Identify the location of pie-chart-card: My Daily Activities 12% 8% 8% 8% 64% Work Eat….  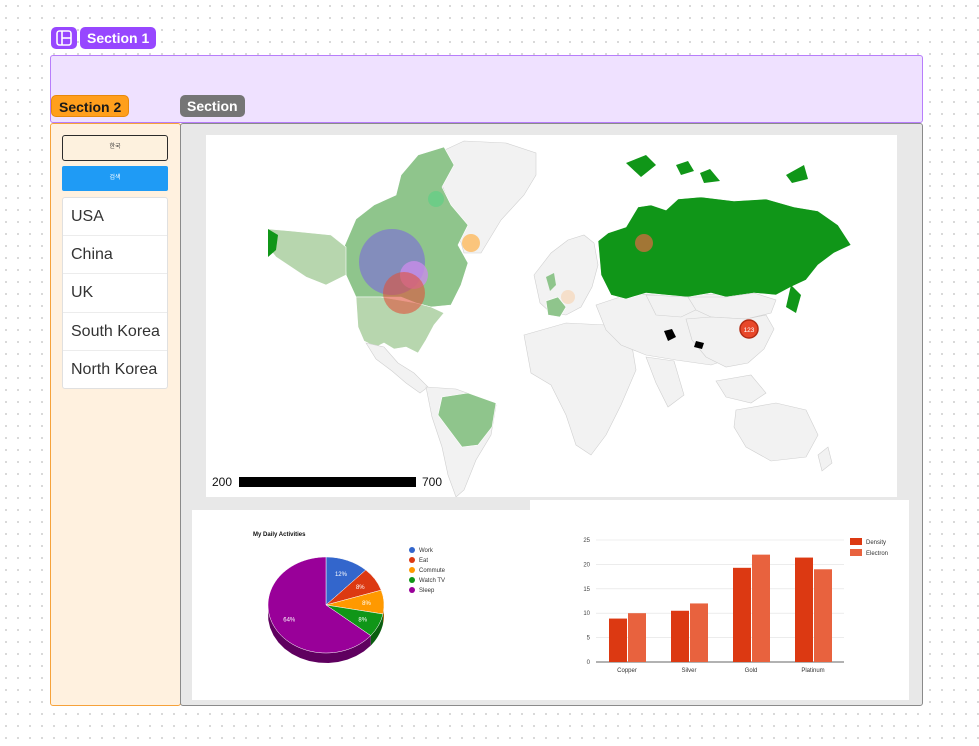
(361, 605).